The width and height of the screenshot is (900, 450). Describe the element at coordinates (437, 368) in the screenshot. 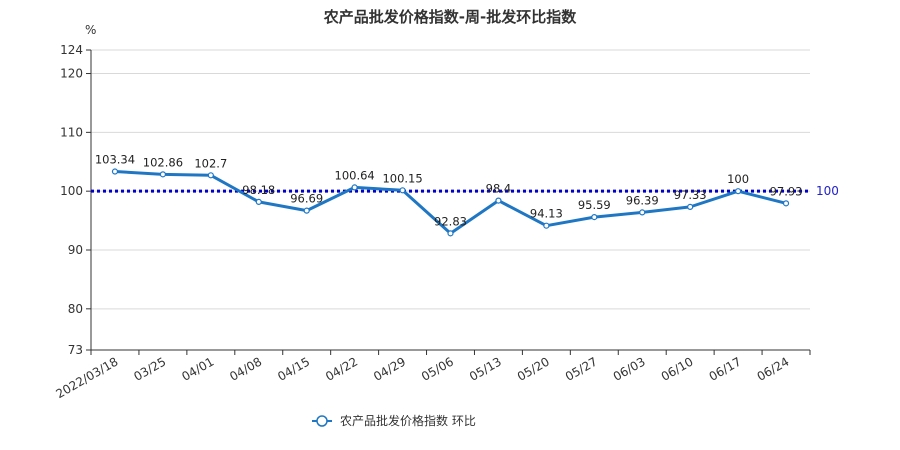

I see `x-tick-label: 05/06` at that location.